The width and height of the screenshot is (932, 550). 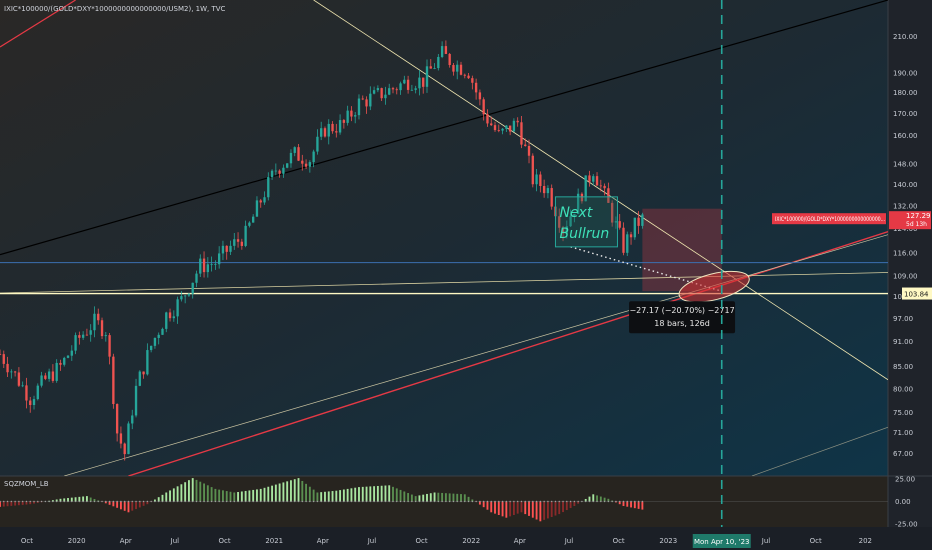 What do you see at coordinates (905, 480) in the screenshot?
I see `indicator-tick-label: 25.00` at bounding box center [905, 480].